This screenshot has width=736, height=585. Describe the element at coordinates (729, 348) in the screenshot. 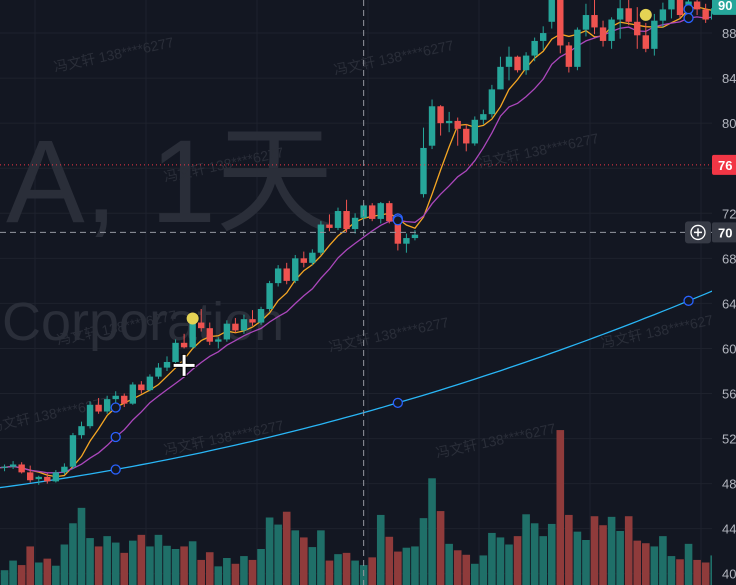

I see `price-tick-label: 60` at that location.